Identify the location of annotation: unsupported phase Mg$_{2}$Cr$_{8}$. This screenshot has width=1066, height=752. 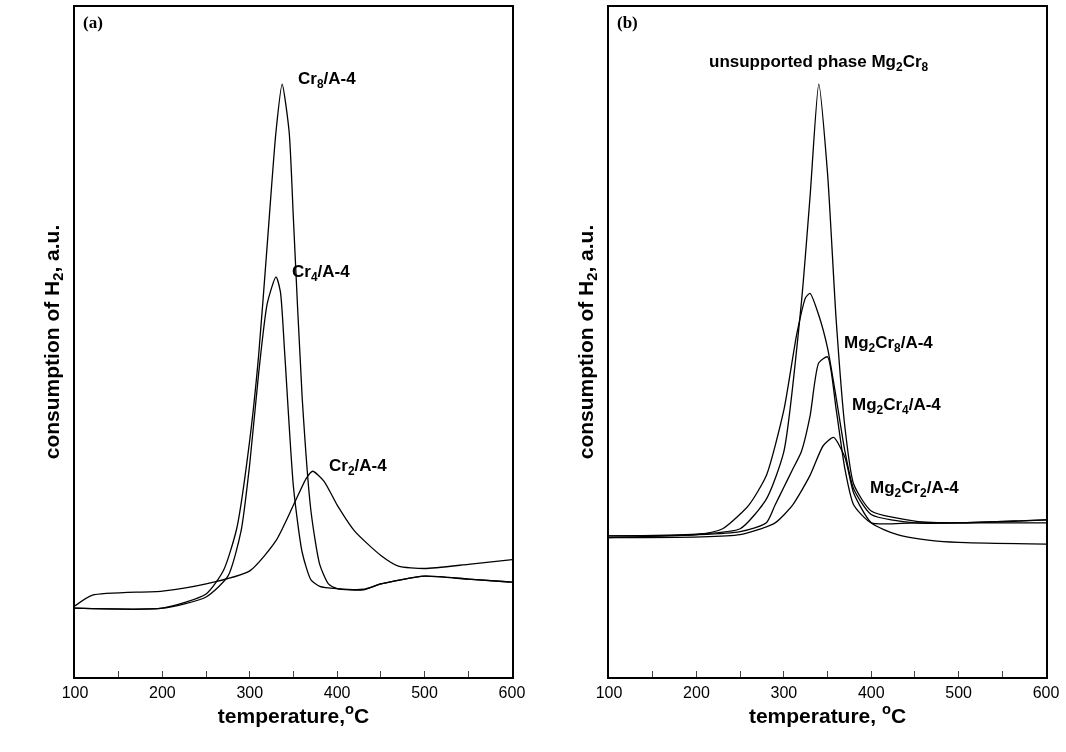
(819, 63).